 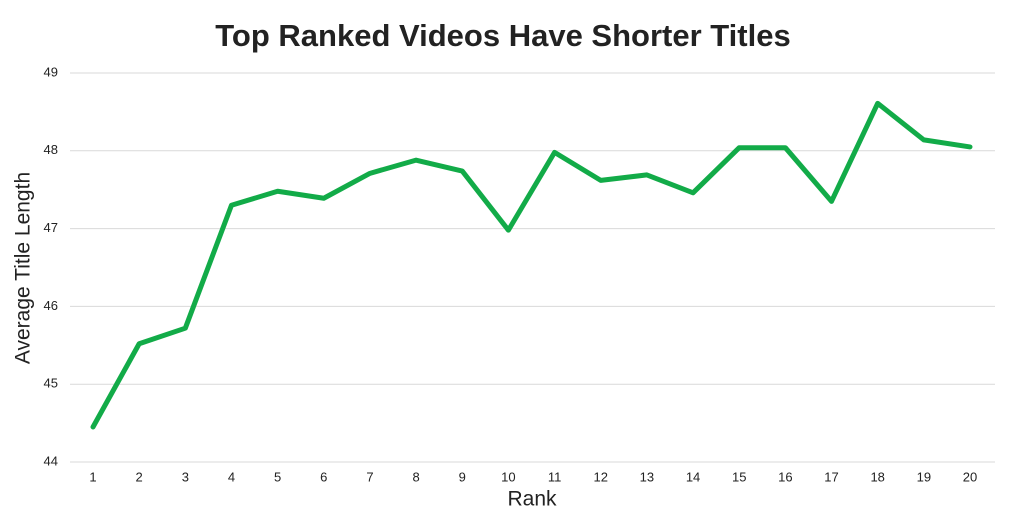 I want to click on y-tick-label: 44, so click(x=51, y=460).